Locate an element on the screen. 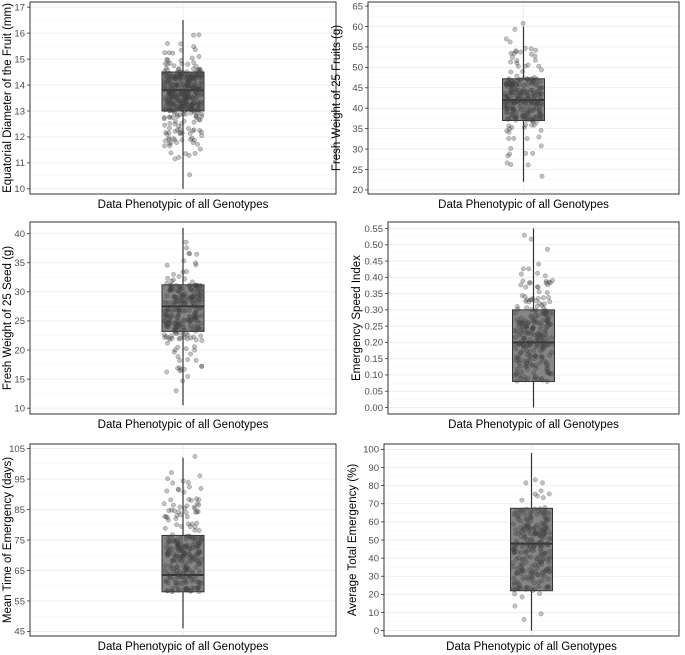 Image resolution: width=685 pixels, height=655 pixels. y-tick-label: 0.15 is located at coordinates (374, 359).